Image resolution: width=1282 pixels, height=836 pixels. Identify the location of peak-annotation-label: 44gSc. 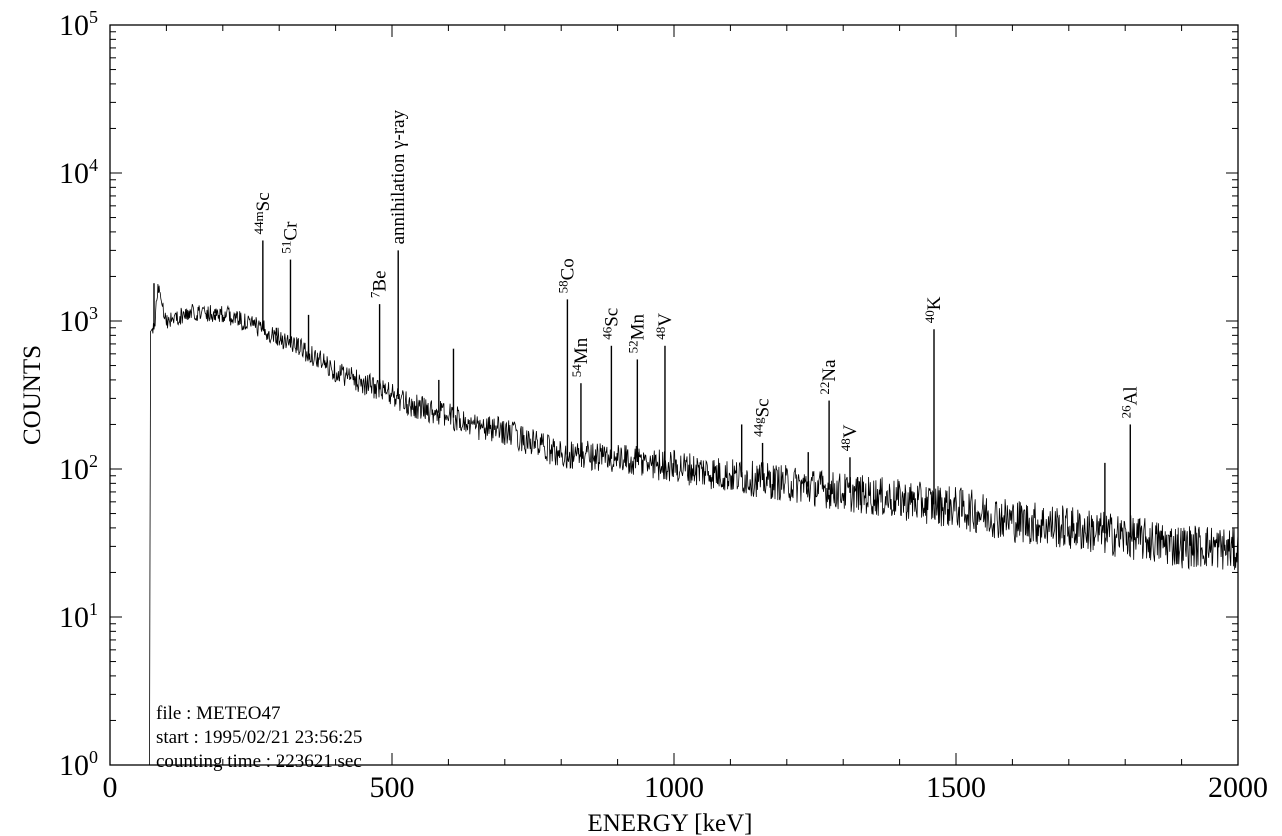
(762, 417).